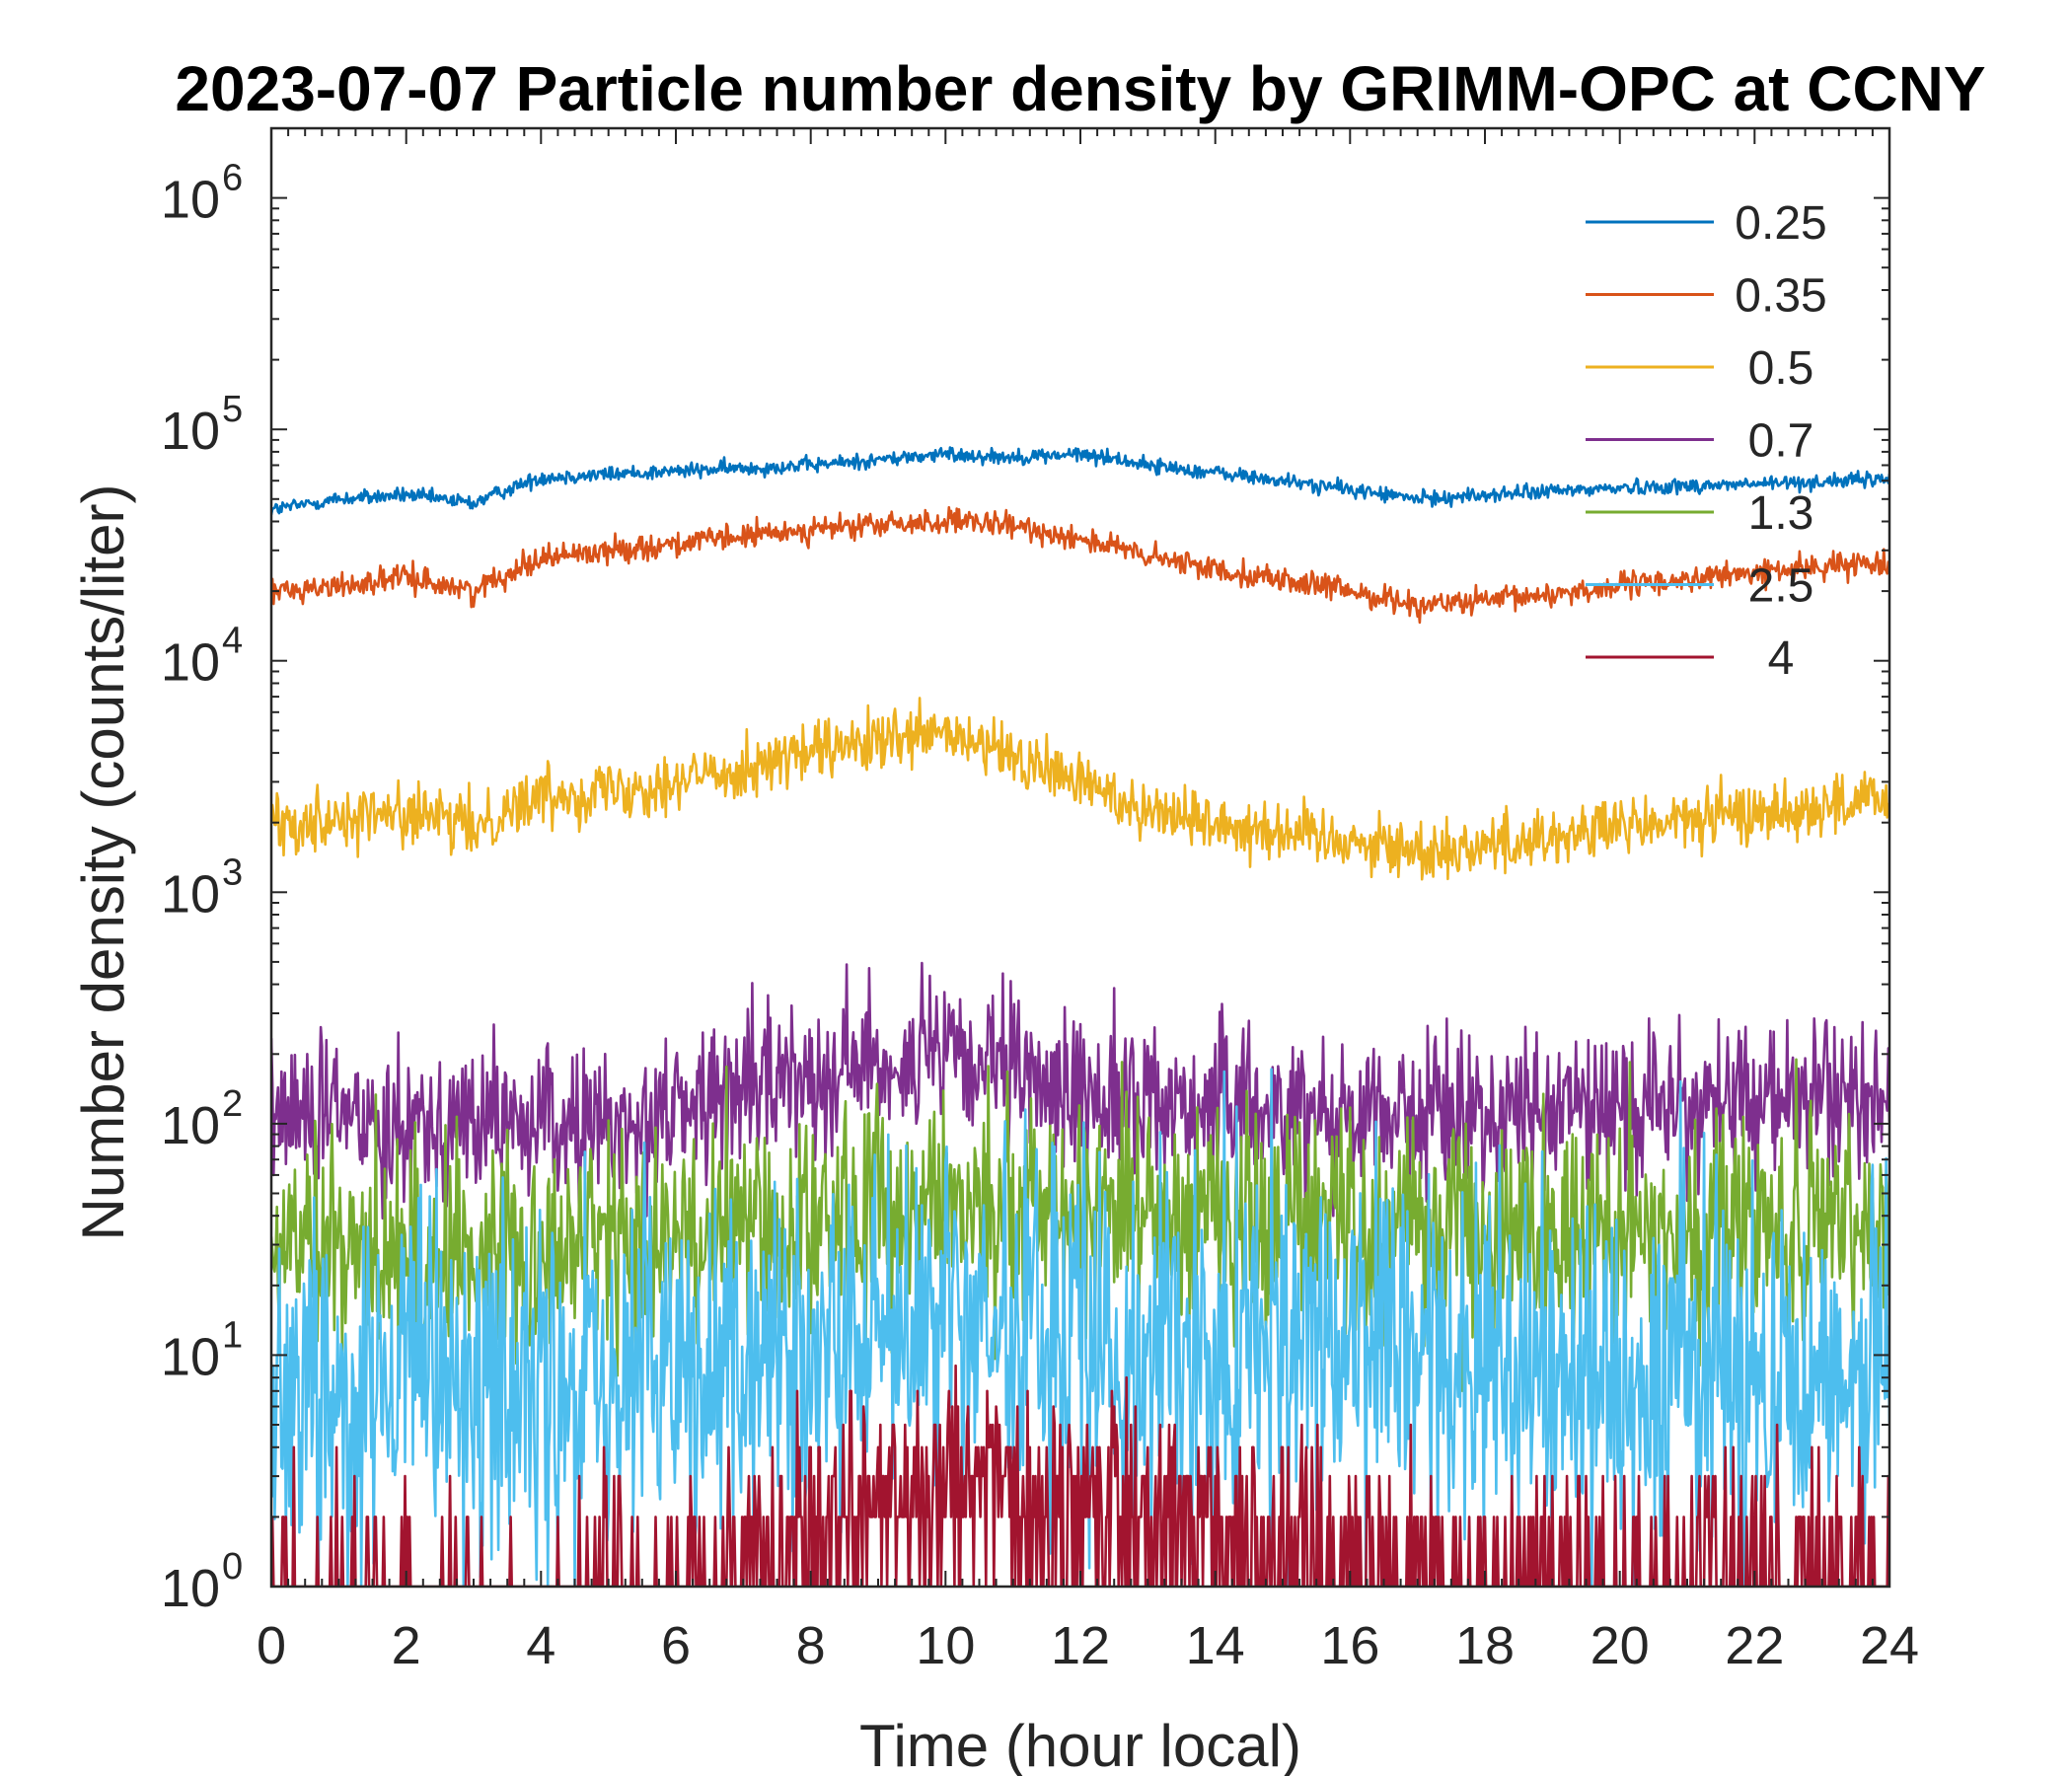 The height and width of the screenshot is (1776, 2072). I want to click on x-tick-label: 8, so click(811, 1646).